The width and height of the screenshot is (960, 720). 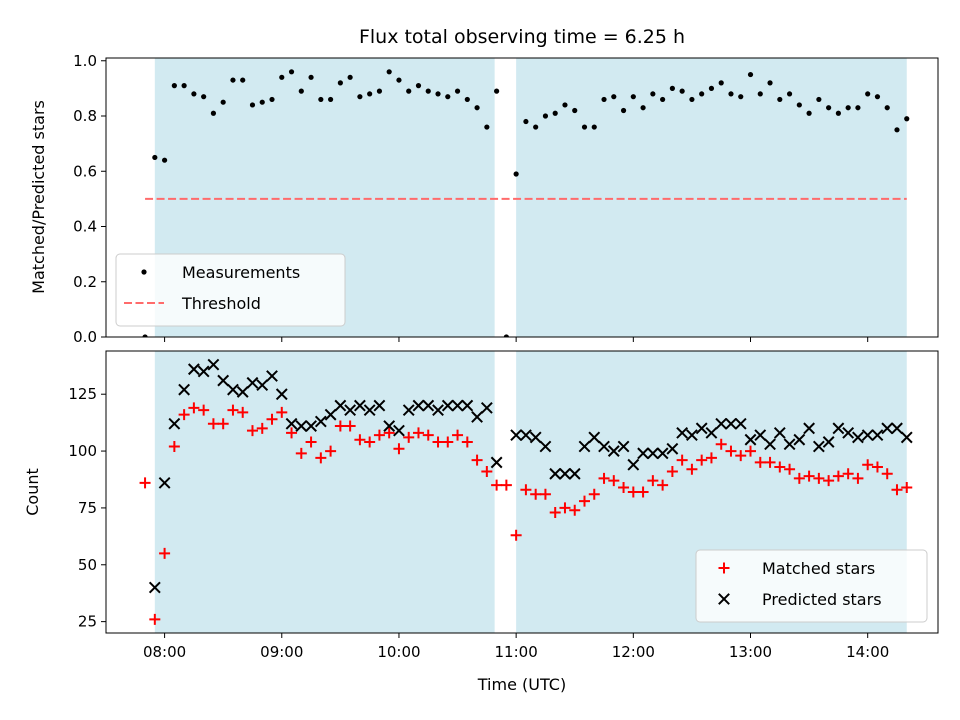 I want to click on y-tick-label: 0.0, so click(x=85, y=337).